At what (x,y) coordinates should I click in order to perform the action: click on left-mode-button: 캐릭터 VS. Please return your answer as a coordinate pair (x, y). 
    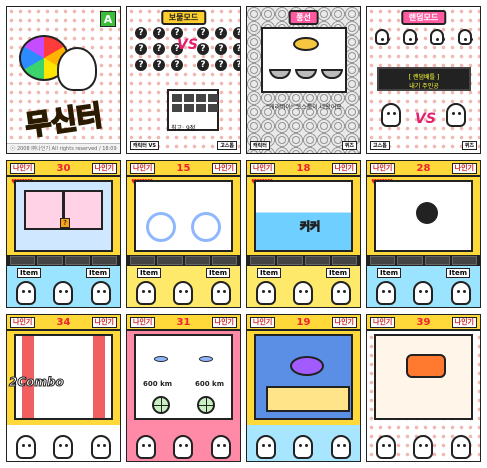
    Looking at the image, I should click on (145, 145).